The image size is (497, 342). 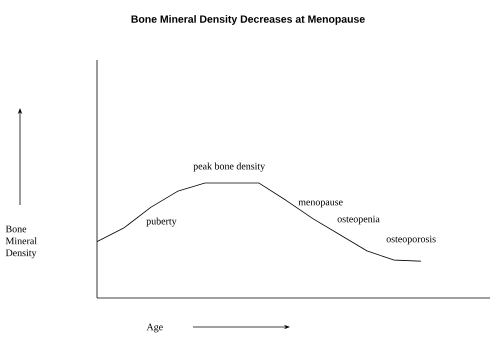 What do you see at coordinates (320, 204) in the screenshot?
I see `annotation: menopause` at bounding box center [320, 204].